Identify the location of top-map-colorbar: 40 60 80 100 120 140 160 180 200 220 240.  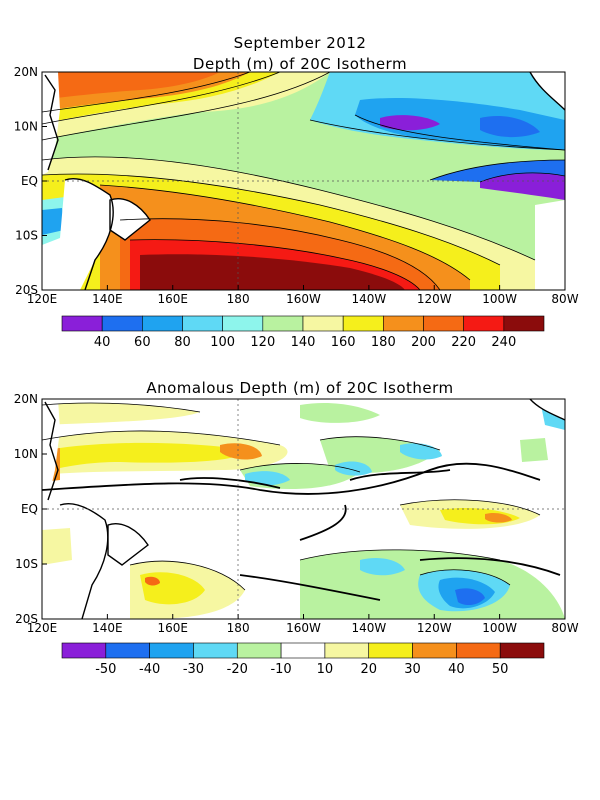
(303, 332).